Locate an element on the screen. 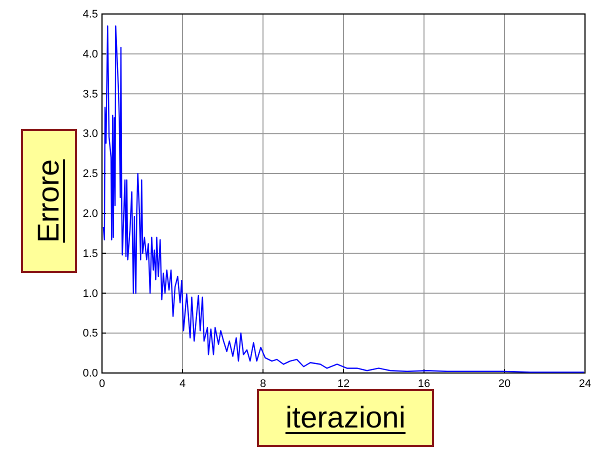 The width and height of the screenshot is (596, 450). y-tick-label: 2.0 is located at coordinates (90, 214).